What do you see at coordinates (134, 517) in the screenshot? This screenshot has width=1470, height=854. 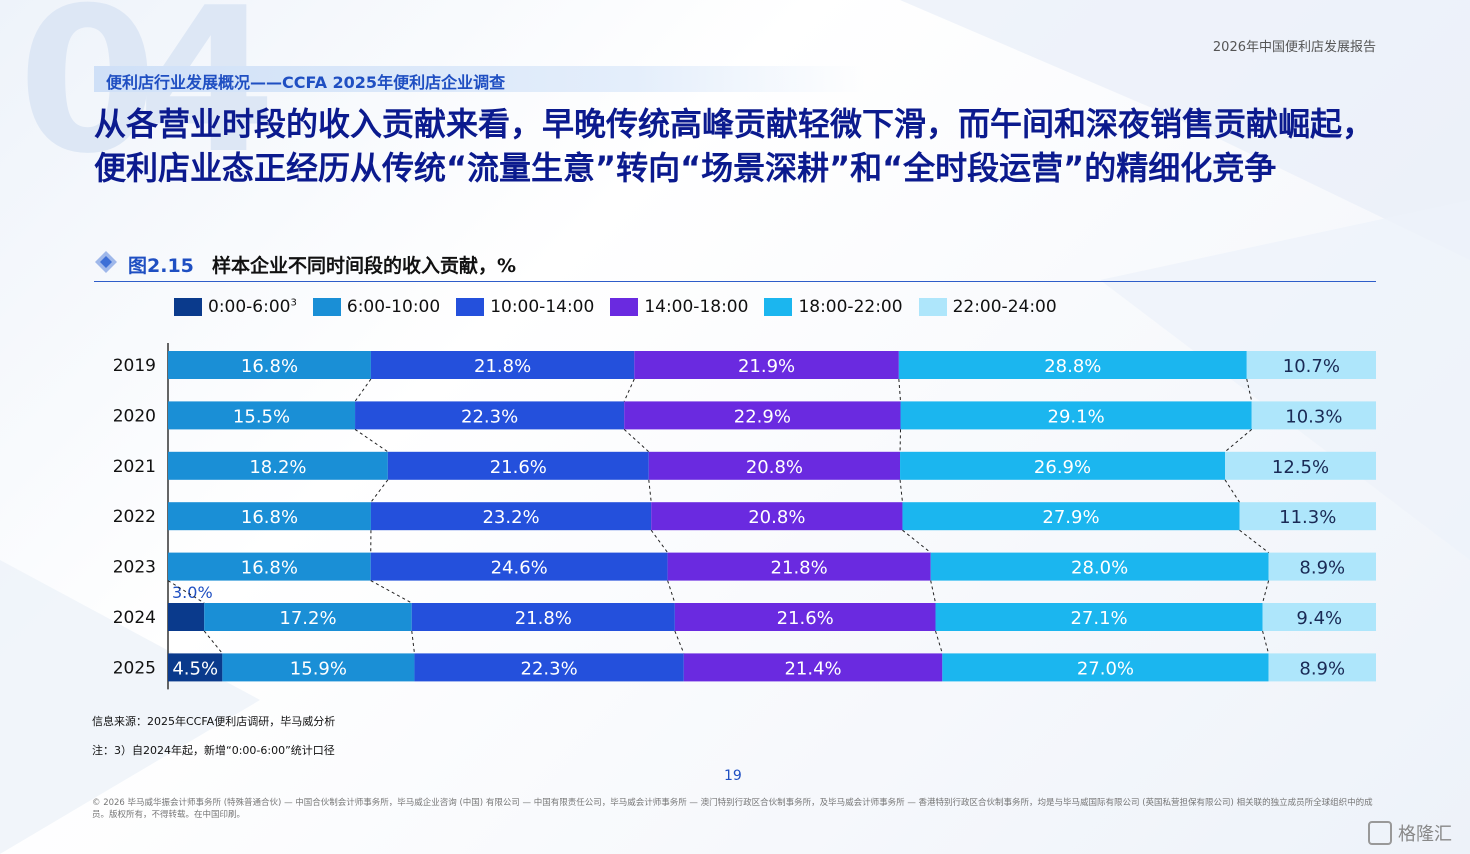 I see `category-label: 2022` at bounding box center [134, 517].